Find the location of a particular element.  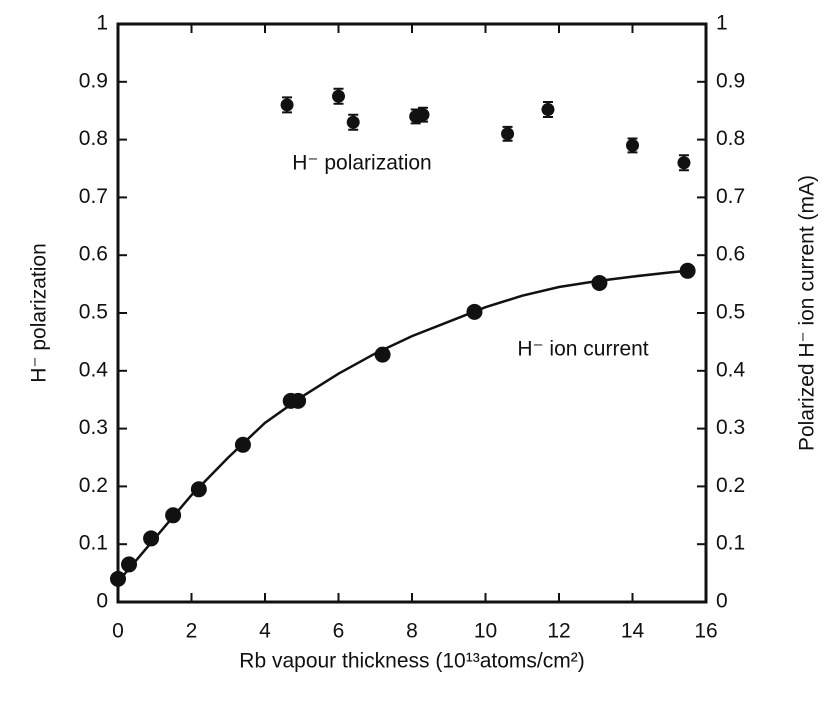

y-tick-label: 0.9 is located at coordinates (93, 80).